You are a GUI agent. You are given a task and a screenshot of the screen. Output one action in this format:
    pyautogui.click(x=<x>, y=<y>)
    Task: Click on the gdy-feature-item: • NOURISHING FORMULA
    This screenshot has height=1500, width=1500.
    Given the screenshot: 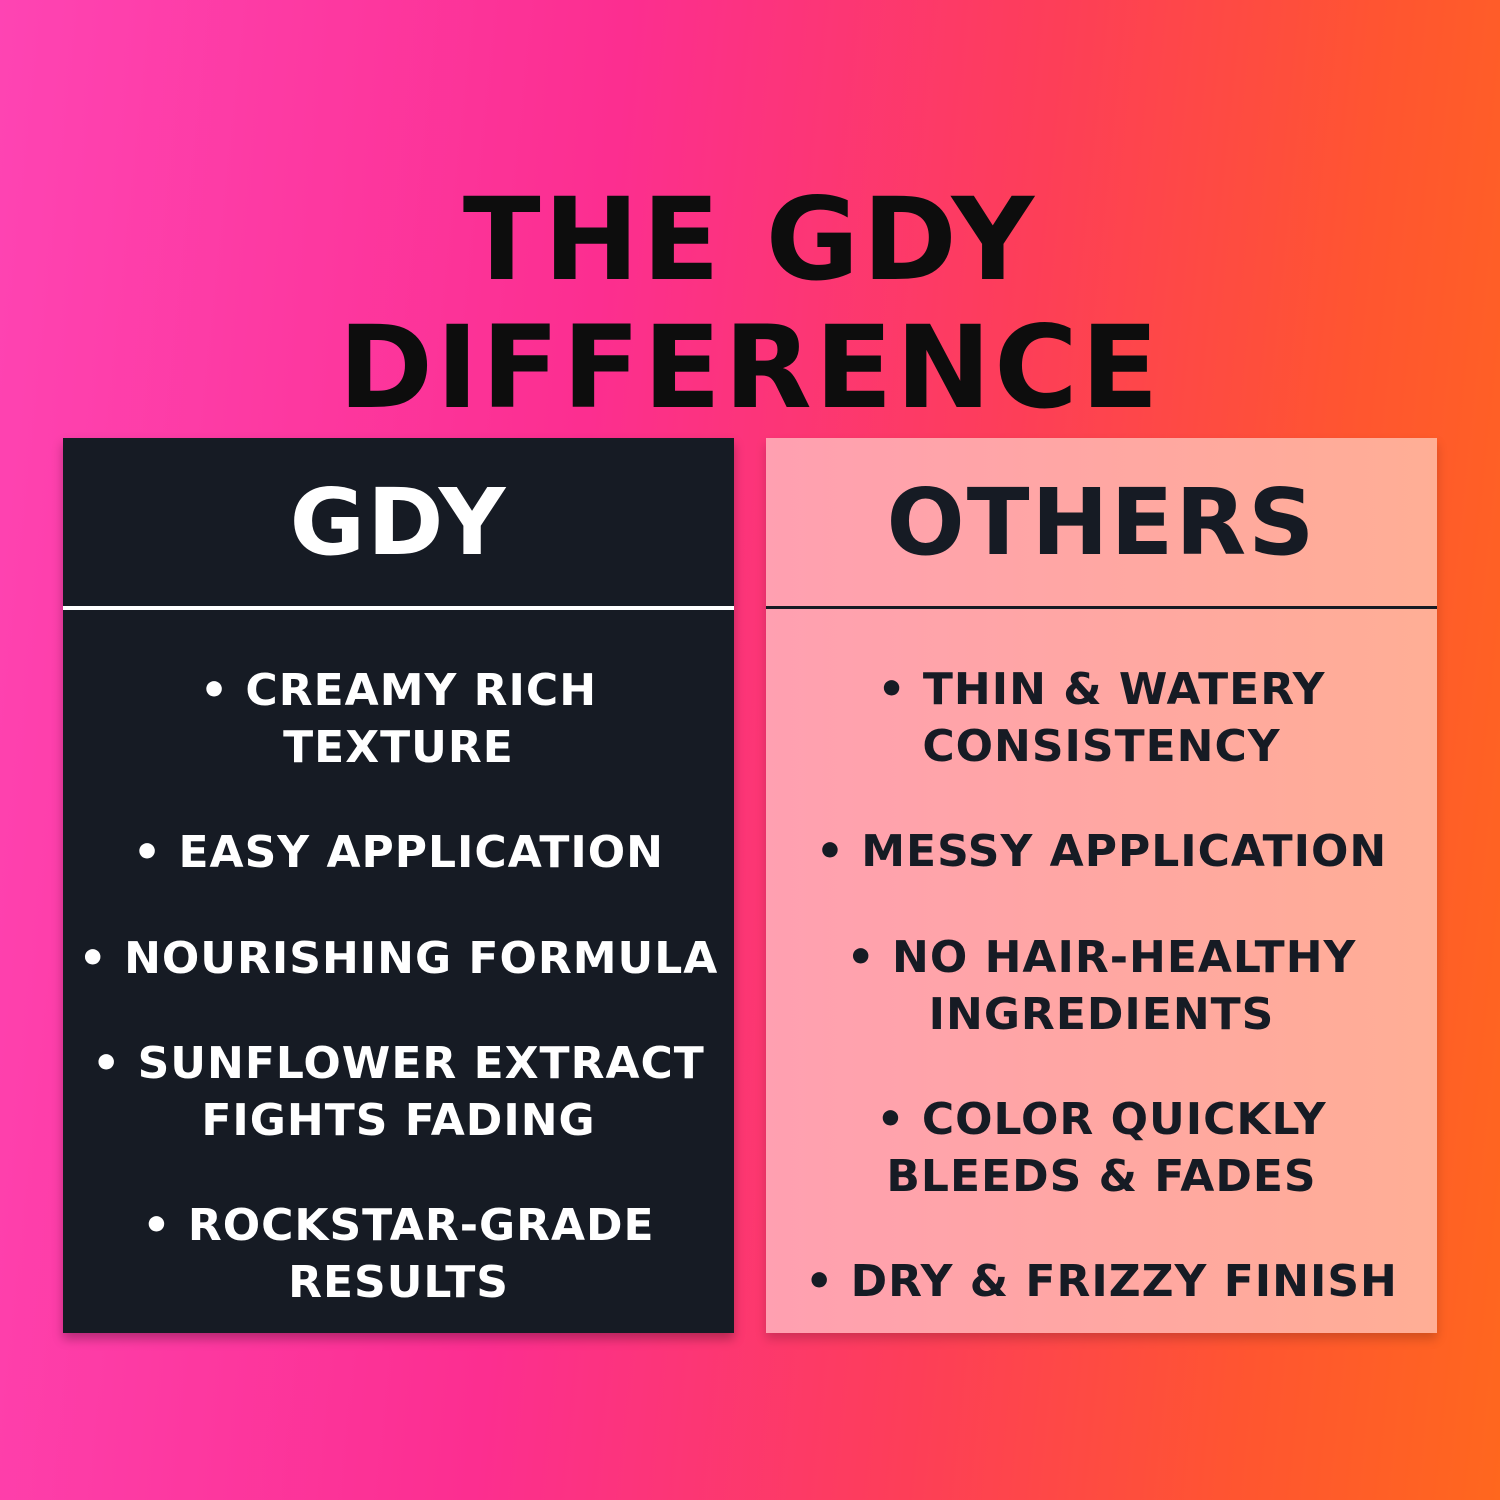 What is the action you would take?
    pyautogui.click(x=399, y=958)
    